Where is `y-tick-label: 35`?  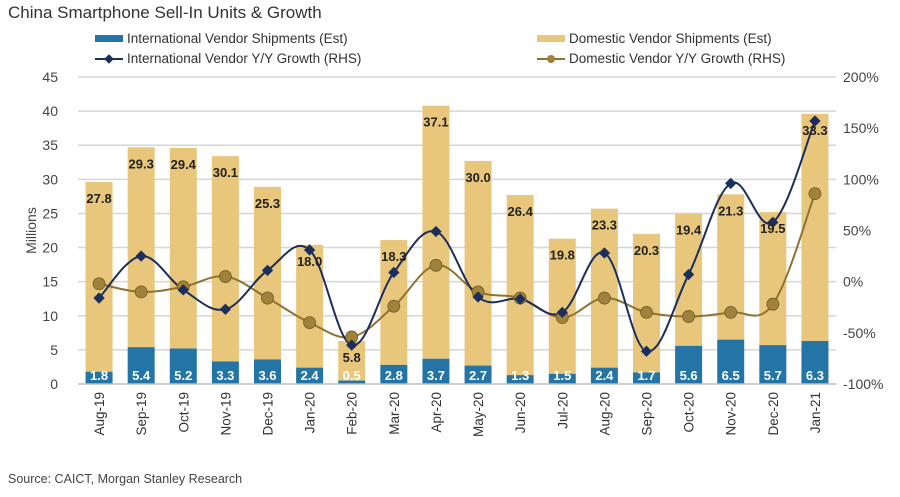
y-tick-label: 35 is located at coordinates (50, 145).